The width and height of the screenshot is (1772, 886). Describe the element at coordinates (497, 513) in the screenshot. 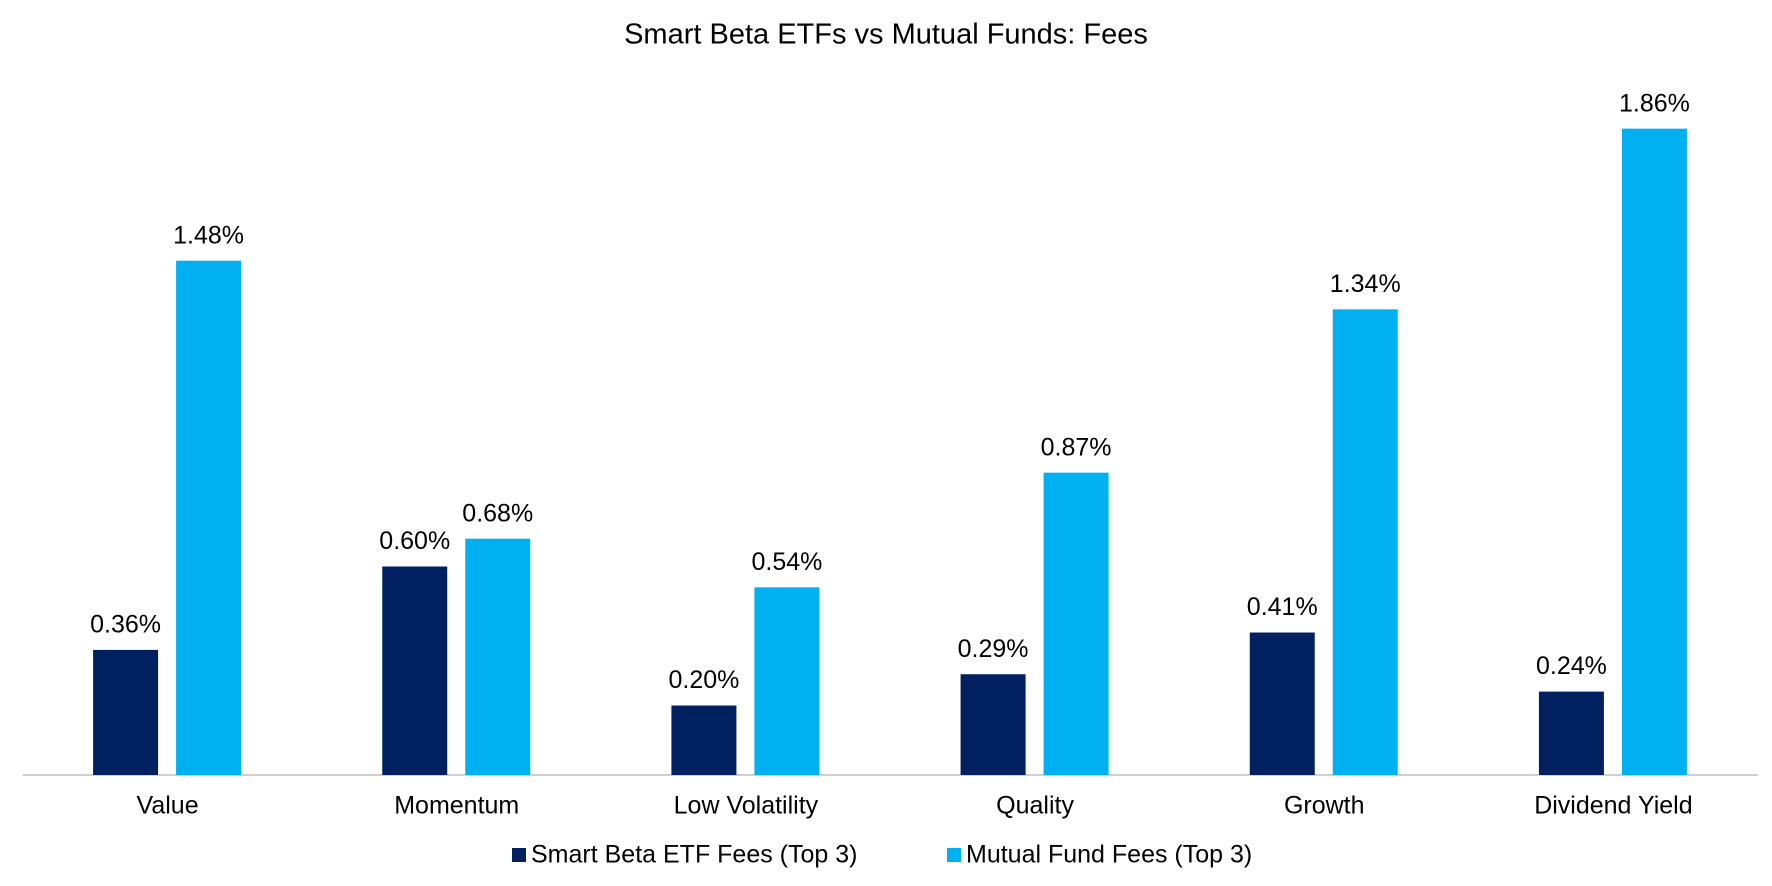

I see `value-label: 0.68%` at that location.